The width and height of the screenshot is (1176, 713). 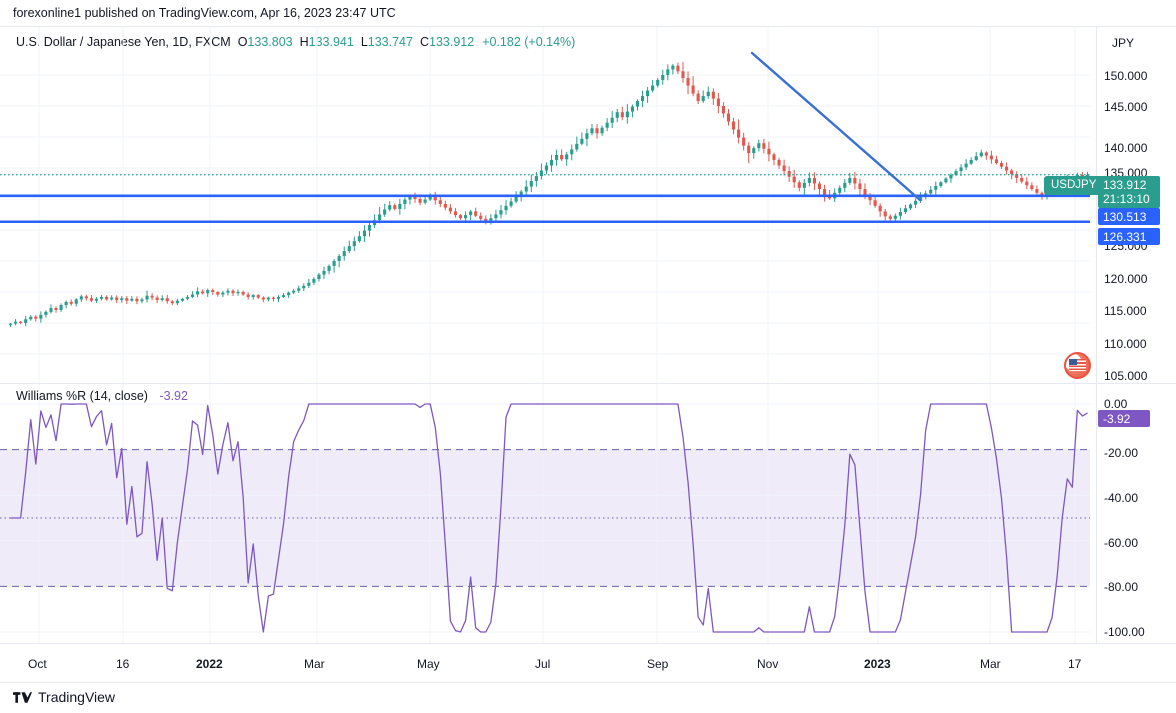 What do you see at coordinates (1125, 311) in the screenshot?
I see `price-tick-115: 115.000` at bounding box center [1125, 311].